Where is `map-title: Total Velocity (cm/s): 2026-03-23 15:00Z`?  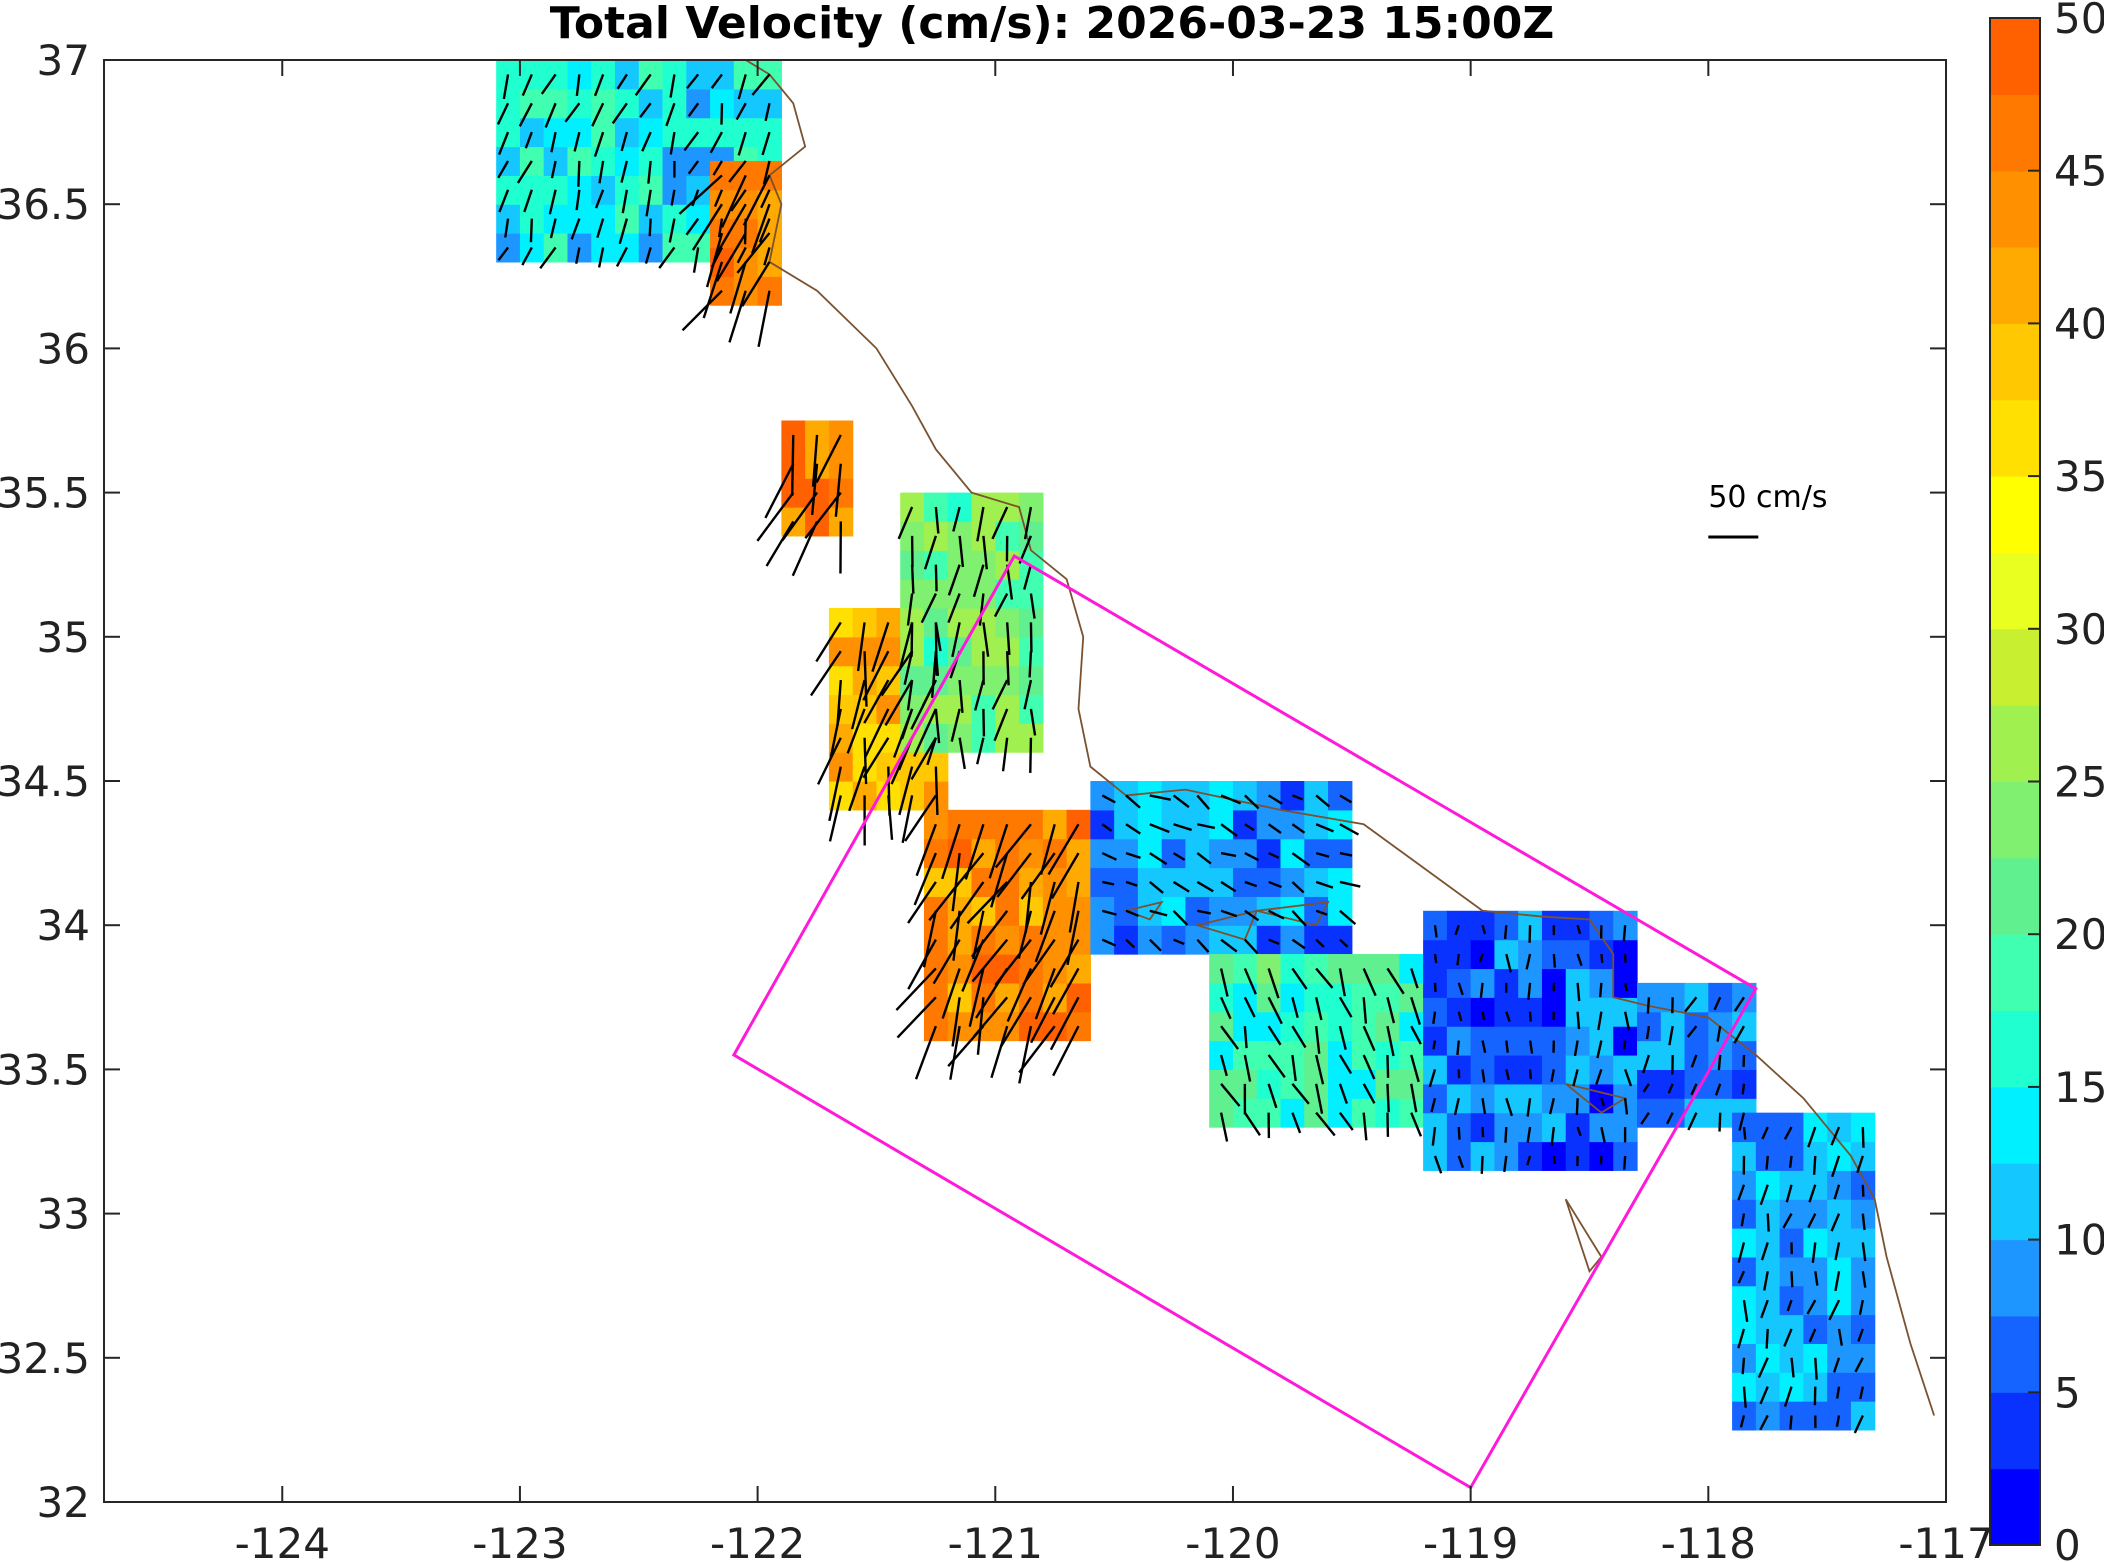 map-title: Total Velocity (cm/s): 2026-03-23 15:00Z is located at coordinates (1052, 24).